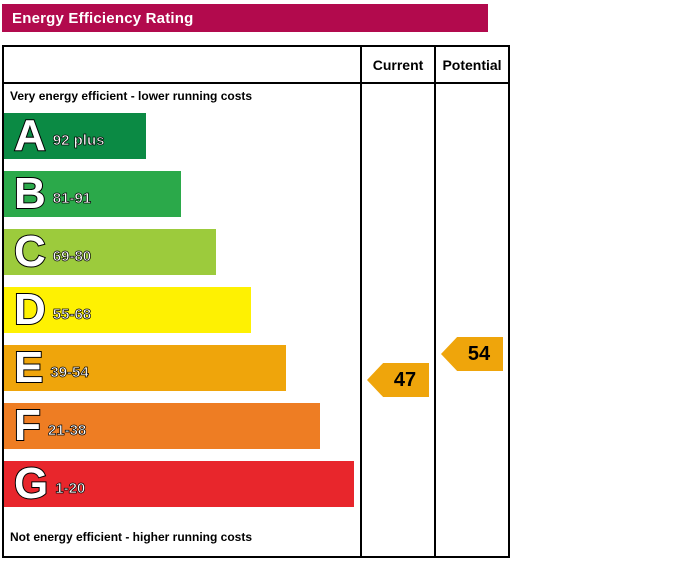 This screenshot has height=563, width=700. I want to click on band-row-d: D 55-68, so click(127, 309).